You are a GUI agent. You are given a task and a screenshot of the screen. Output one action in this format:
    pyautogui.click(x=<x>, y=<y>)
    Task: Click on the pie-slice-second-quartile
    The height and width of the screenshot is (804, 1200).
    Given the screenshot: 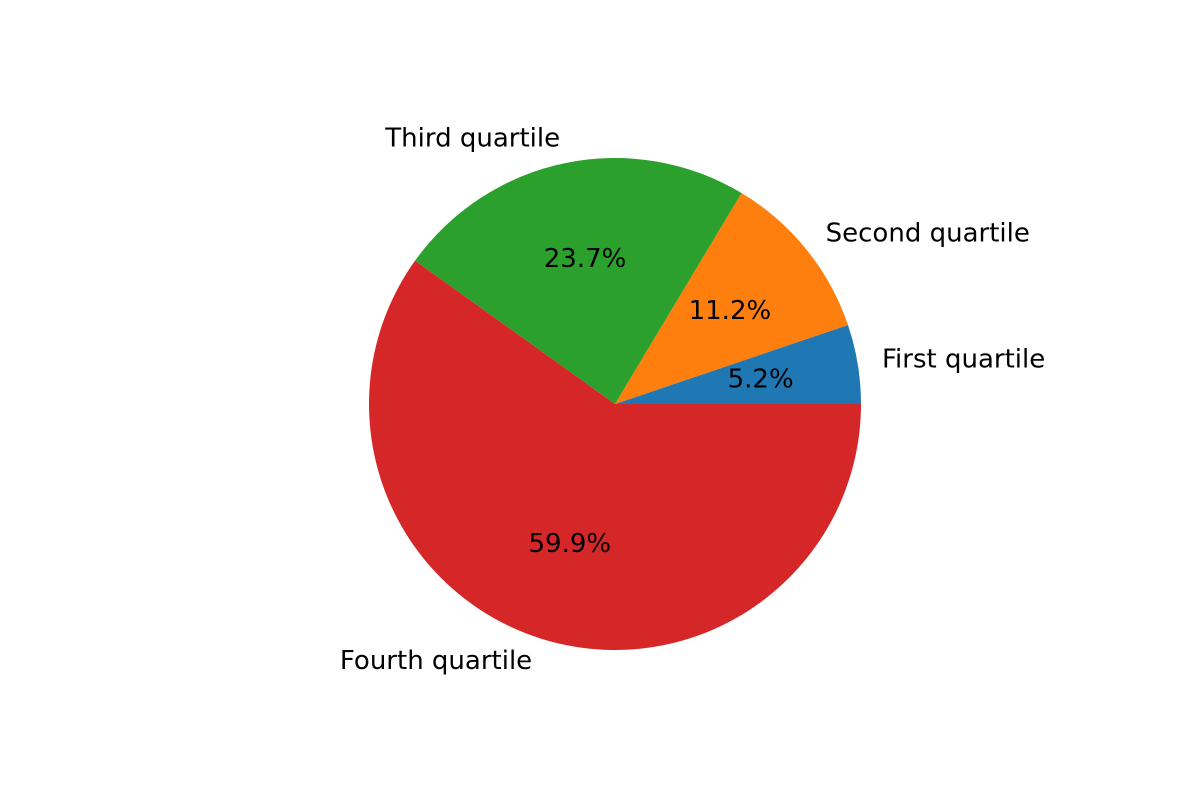 What is the action you would take?
    pyautogui.click(x=731, y=298)
    